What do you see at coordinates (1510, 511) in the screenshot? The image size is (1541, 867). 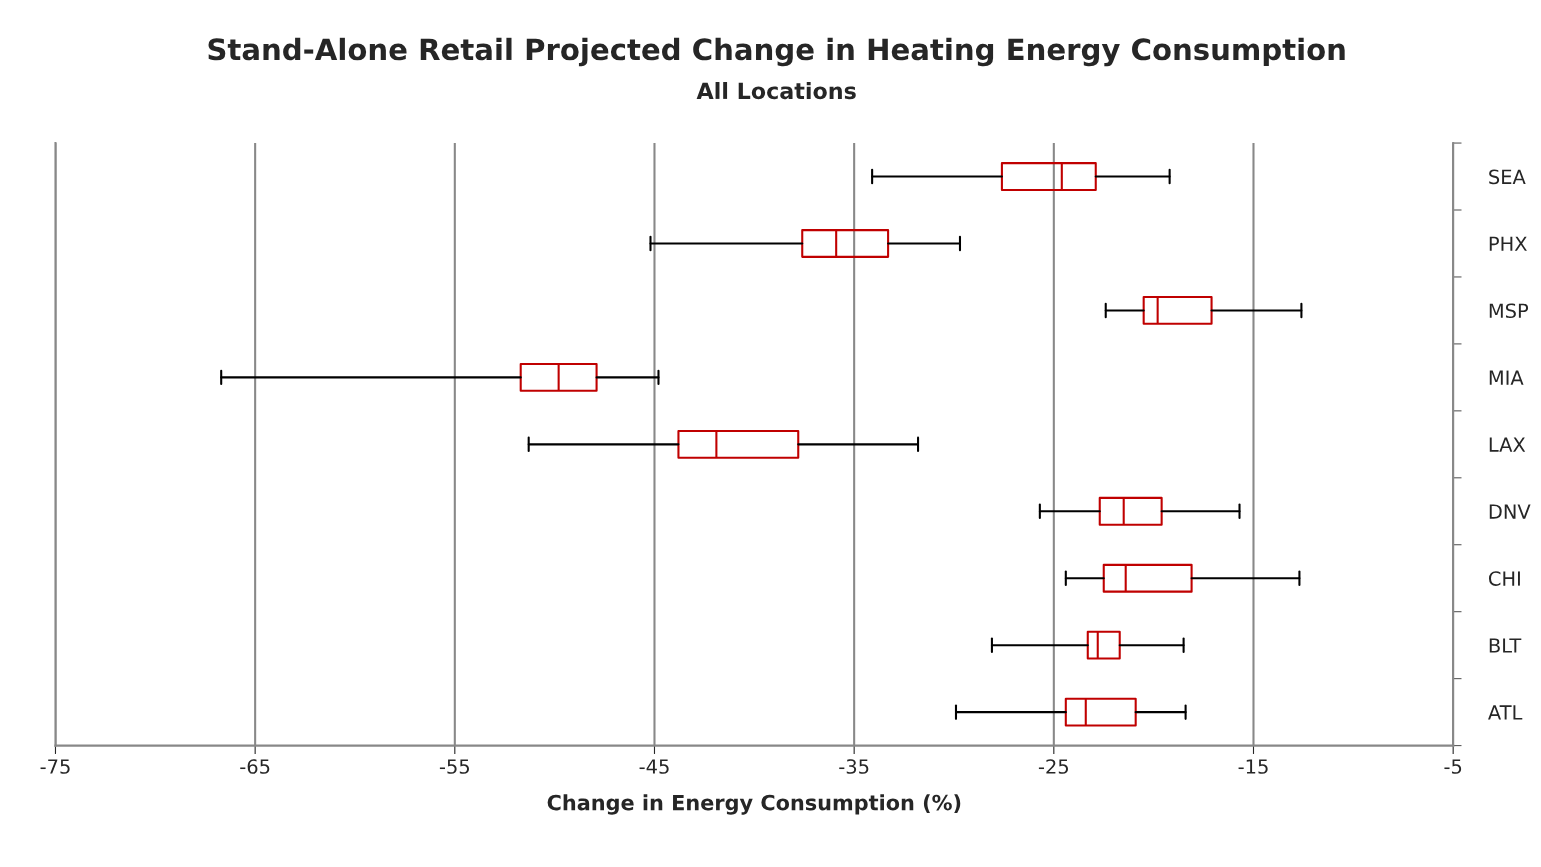 I see `y-tick-label: DNV` at bounding box center [1510, 511].